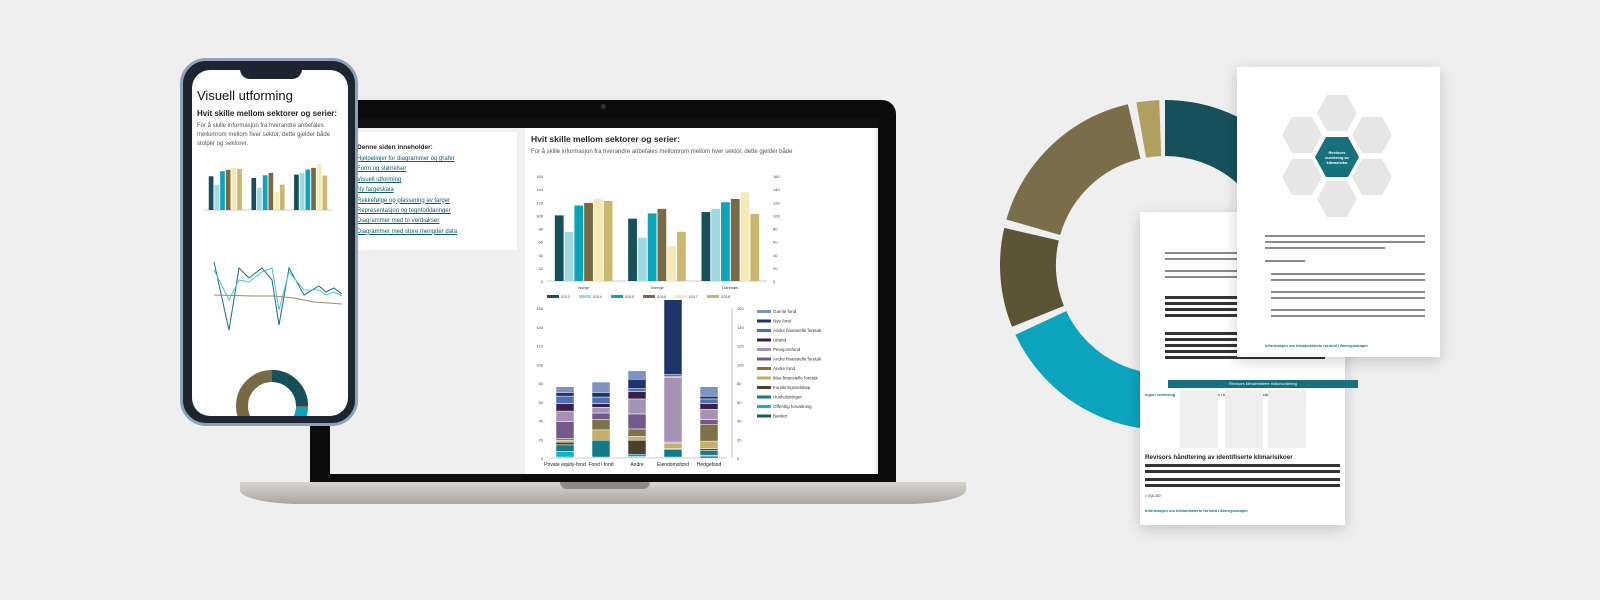  Describe the element at coordinates (404, 210) in the screenshot. I see `toc-link: Representasjon og tegnforklaringer` at that location.